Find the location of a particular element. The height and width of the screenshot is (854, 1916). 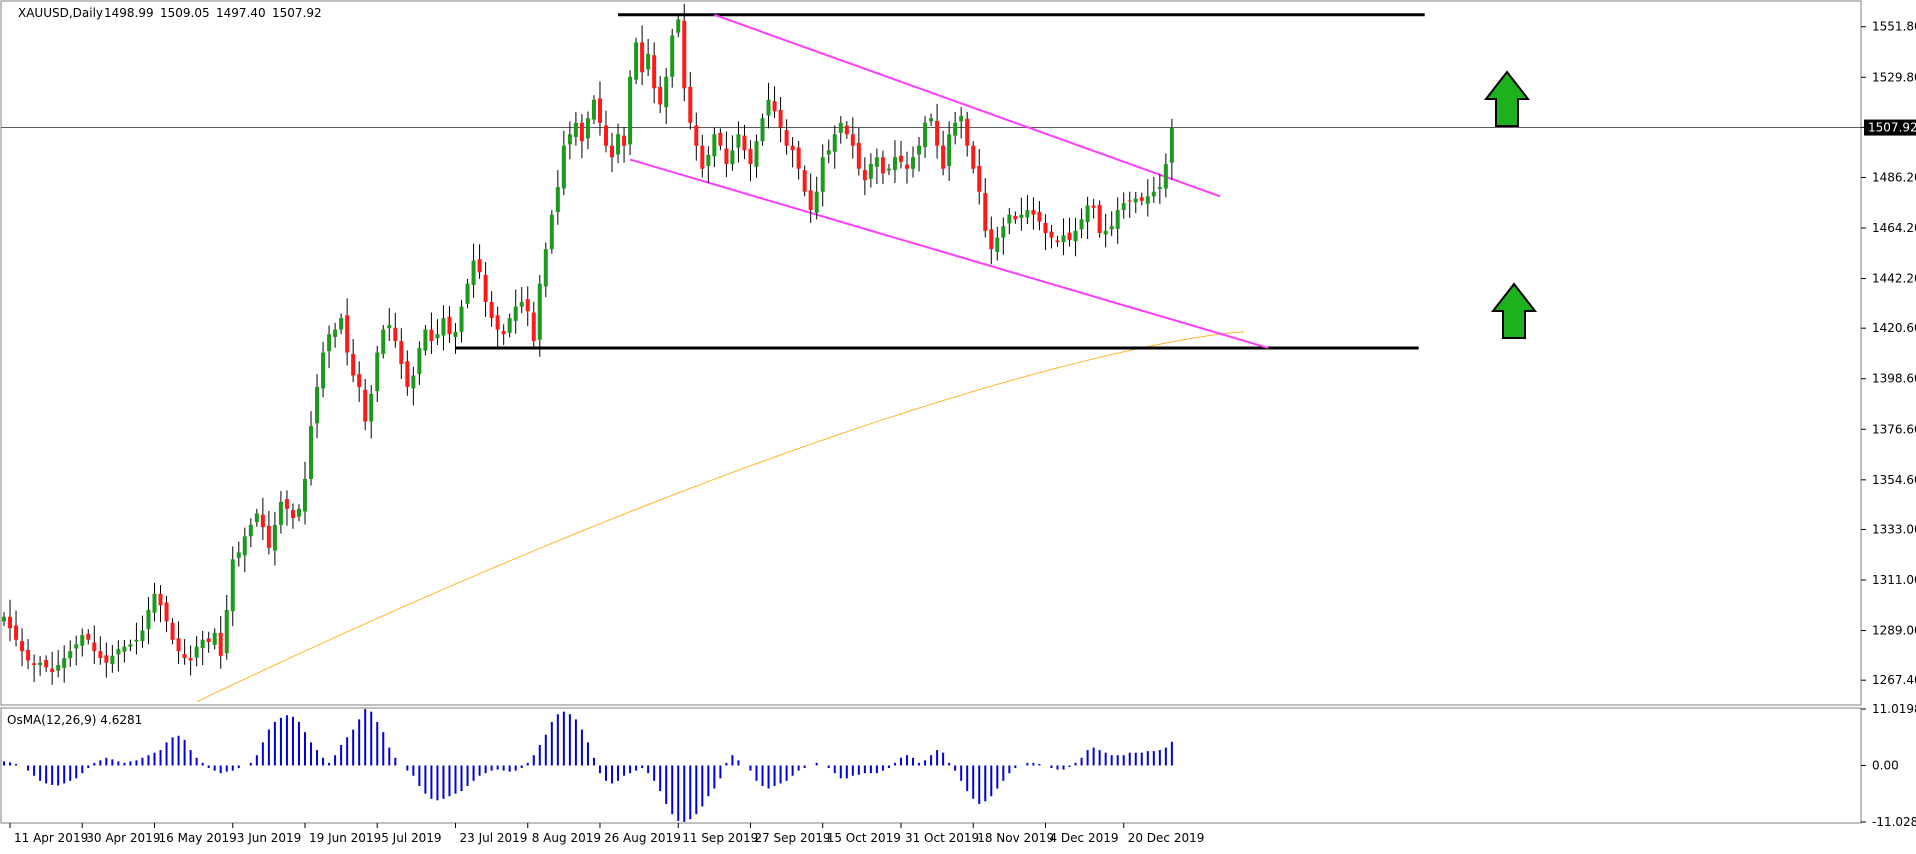

time-tick-label: 4 Dec 2019 is located at coordinates (1083, 838).